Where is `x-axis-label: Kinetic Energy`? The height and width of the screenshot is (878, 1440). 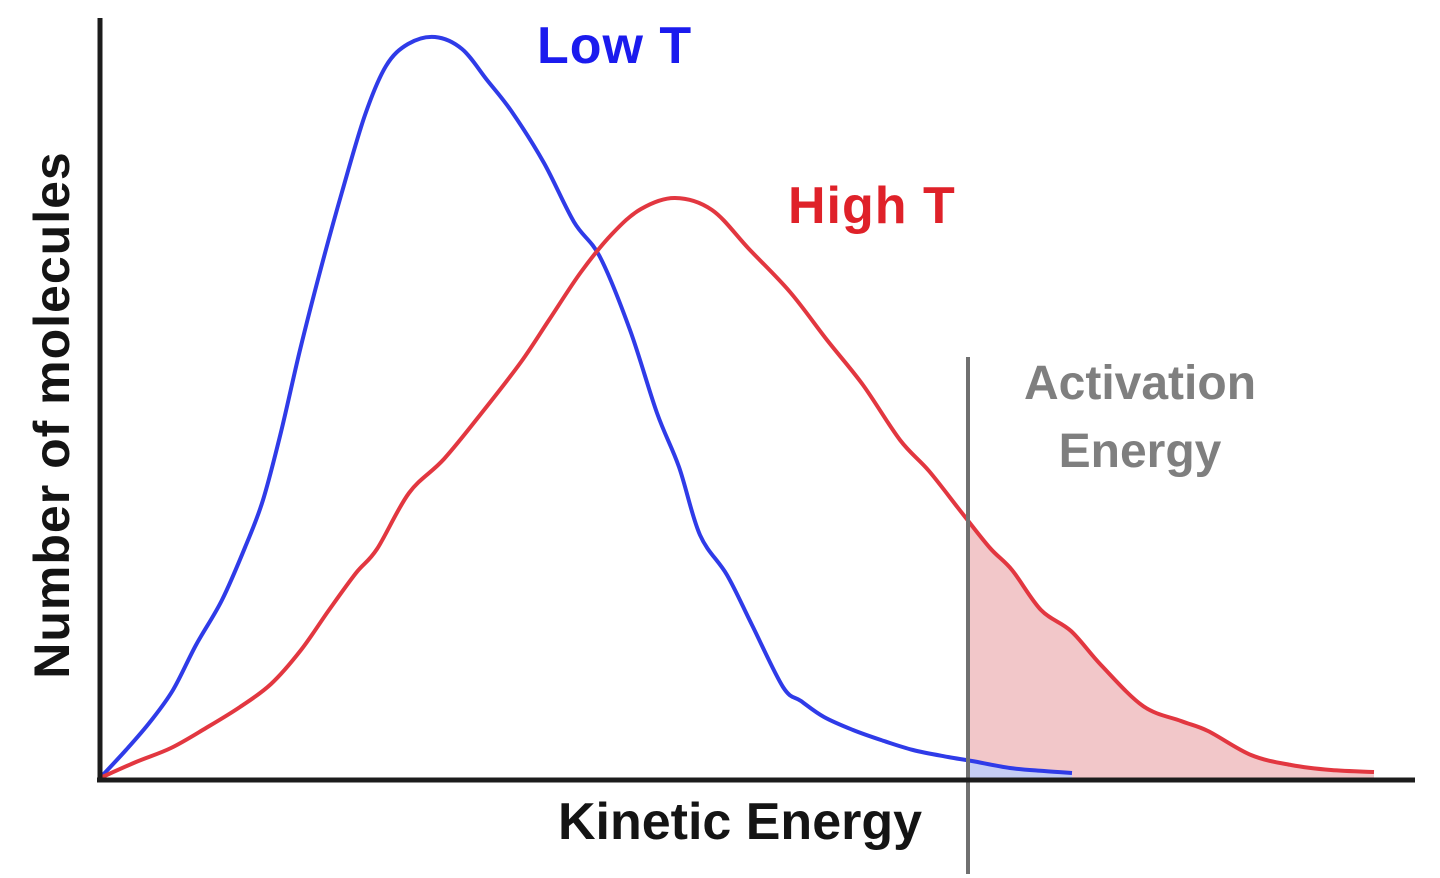 x-axis-label: Kinetic Energy is located at coordinates (740, 822).